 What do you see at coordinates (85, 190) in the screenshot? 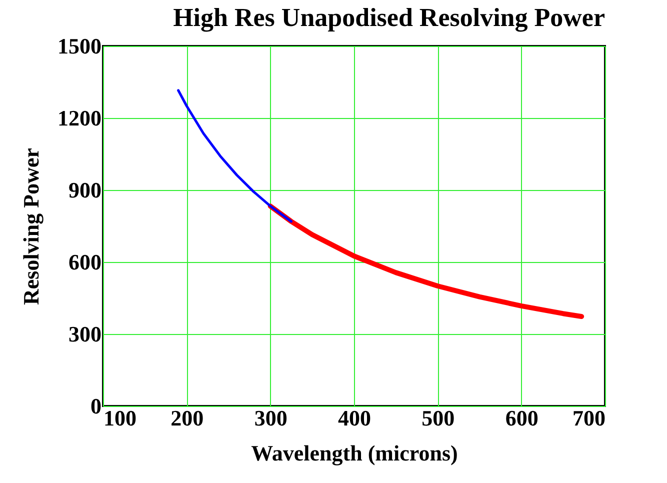
I see `y-tick-label: 900` at bounding box center [85, 190].